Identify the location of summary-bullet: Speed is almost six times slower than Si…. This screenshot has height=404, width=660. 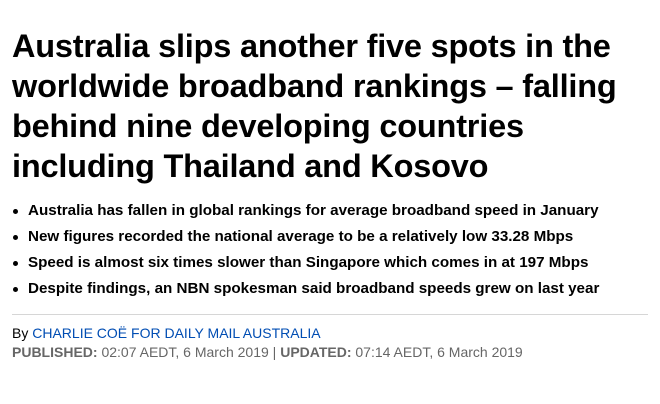
(333, 263).